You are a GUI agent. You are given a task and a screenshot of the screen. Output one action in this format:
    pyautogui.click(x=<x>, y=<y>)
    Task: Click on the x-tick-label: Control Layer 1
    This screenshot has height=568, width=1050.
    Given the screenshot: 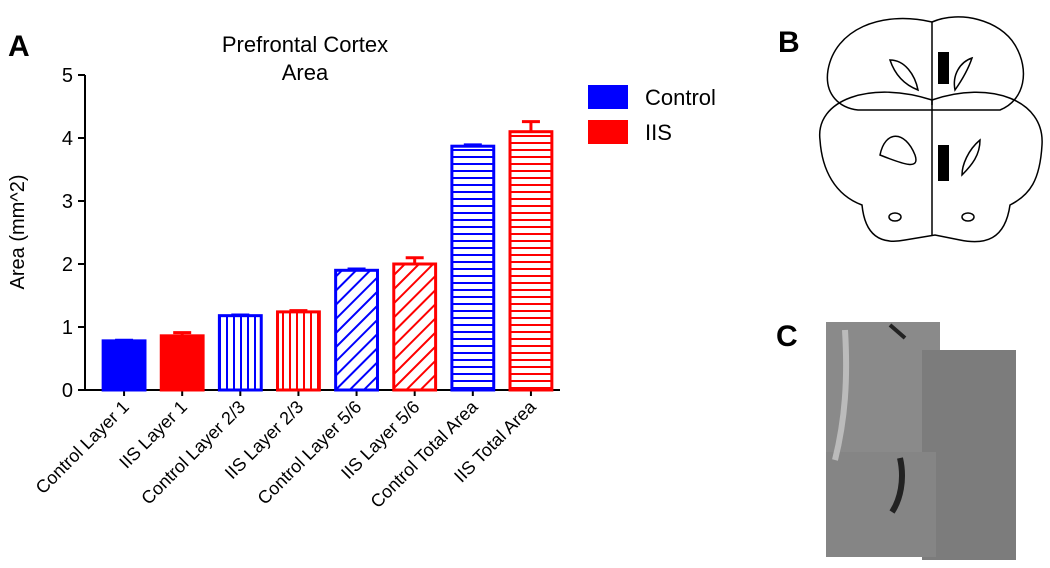 What is the action you would take?
    pyautogui.click(x=82, y=447)
    